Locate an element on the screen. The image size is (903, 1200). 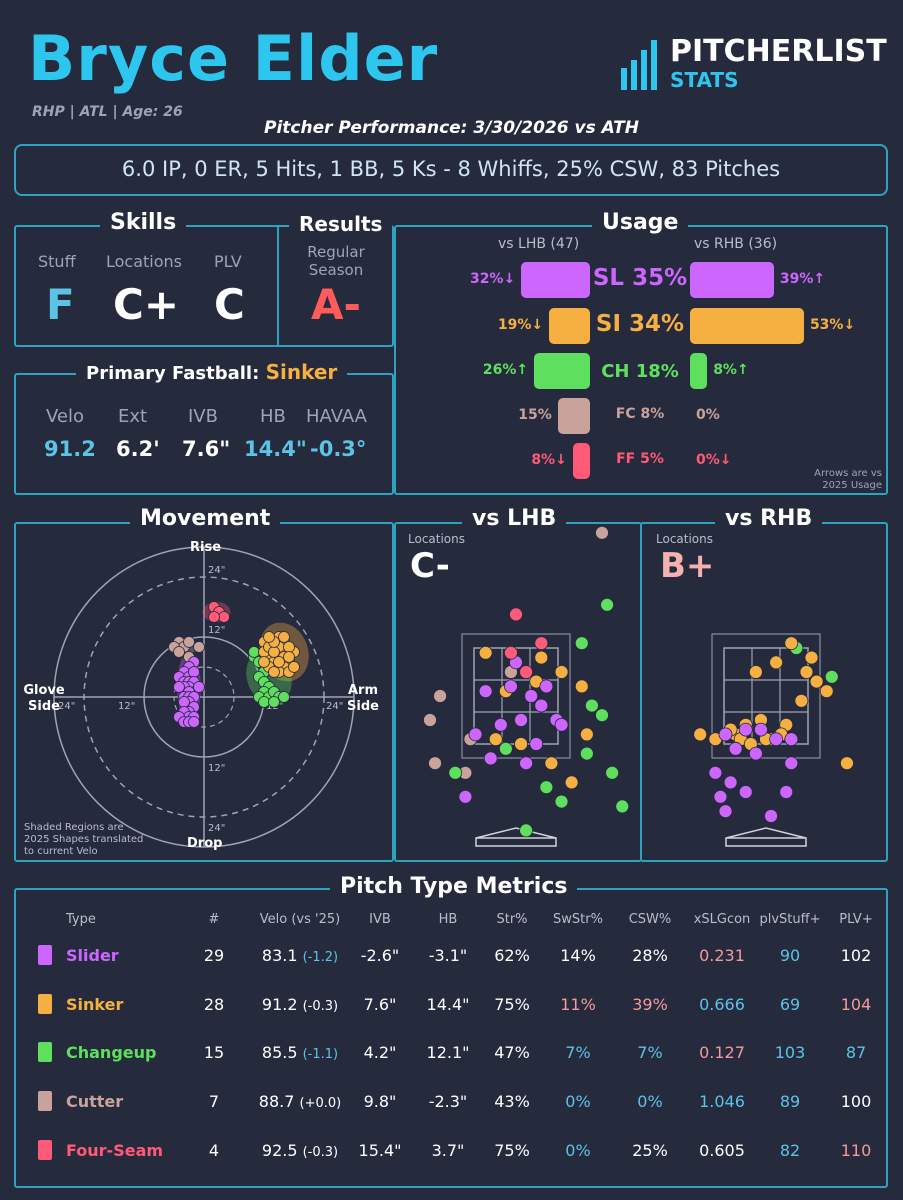
table-header: Str% is located at coordinates (512, 919).